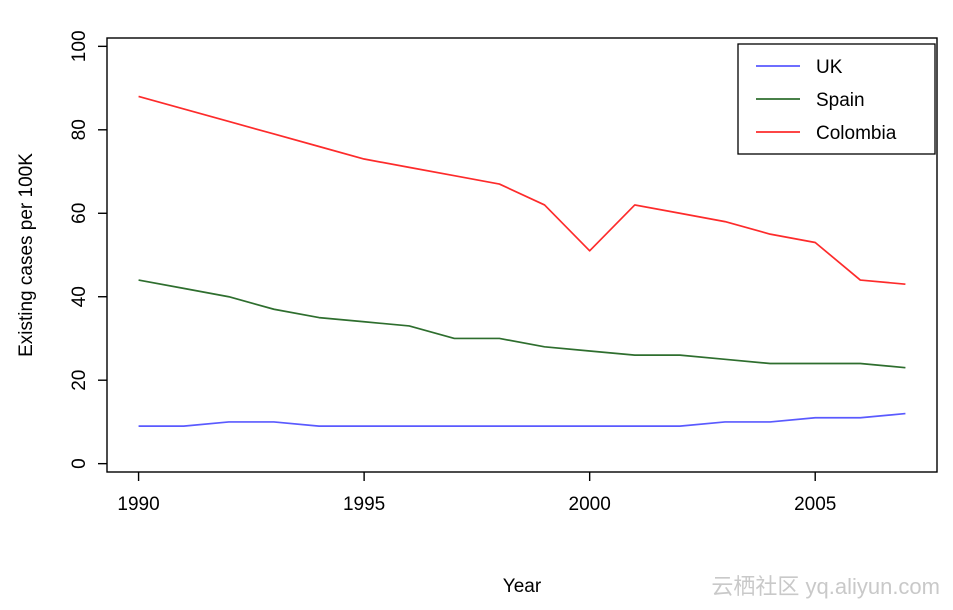  I want to click on x-axis-label: Year, so click(522, 586).